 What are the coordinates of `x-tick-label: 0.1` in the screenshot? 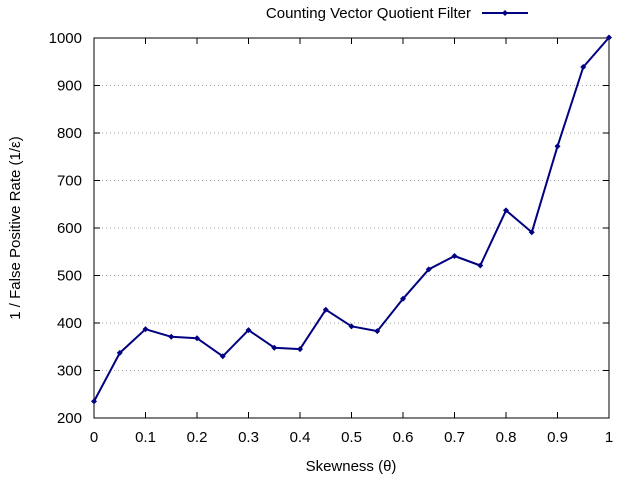 It's located at (145, 437).